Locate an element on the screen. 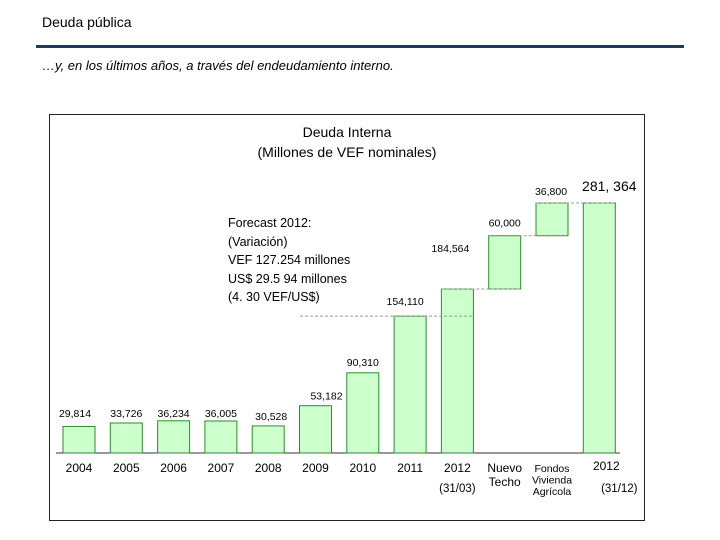 This screenshot has height=540, width=720. forecast-line: (Variación) is located at coordinates (258, 241).